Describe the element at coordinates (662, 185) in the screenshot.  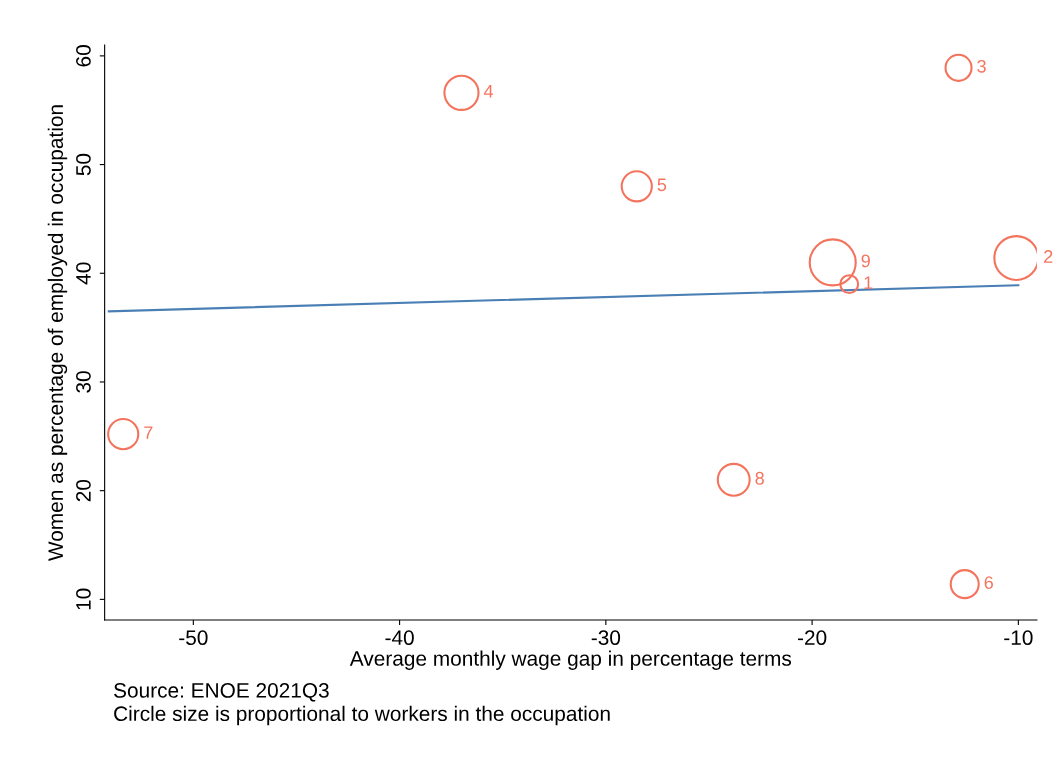
I see `annotation: 5` at that location.